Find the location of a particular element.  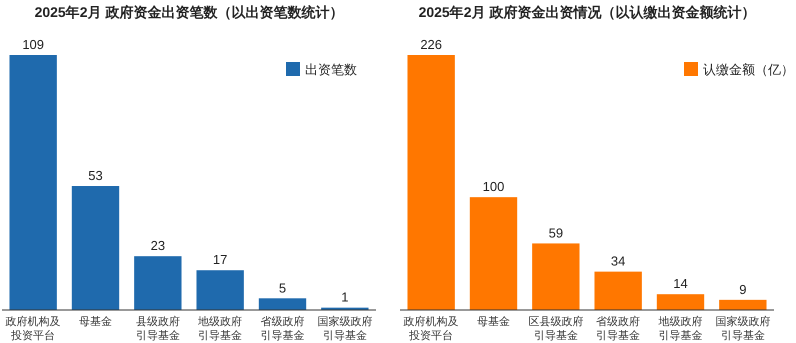

data-label: 14 is located at coordinates (680, 284).